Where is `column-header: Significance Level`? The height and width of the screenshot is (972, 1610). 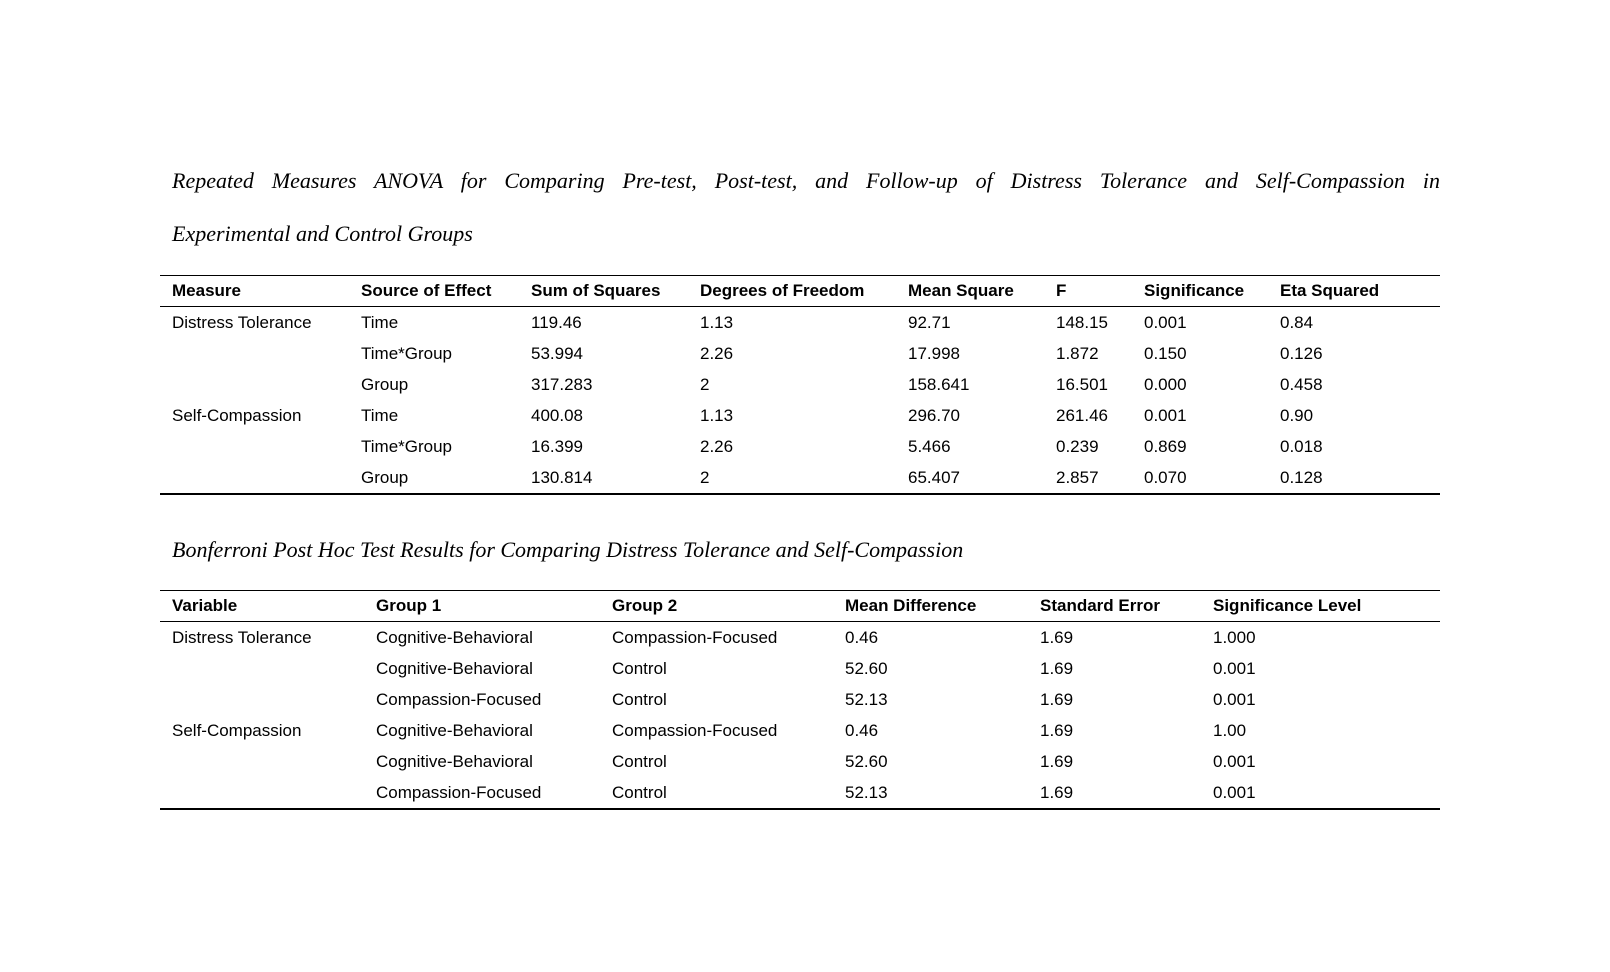
column-header: Significance Level is located at coordinates (1320, 606).